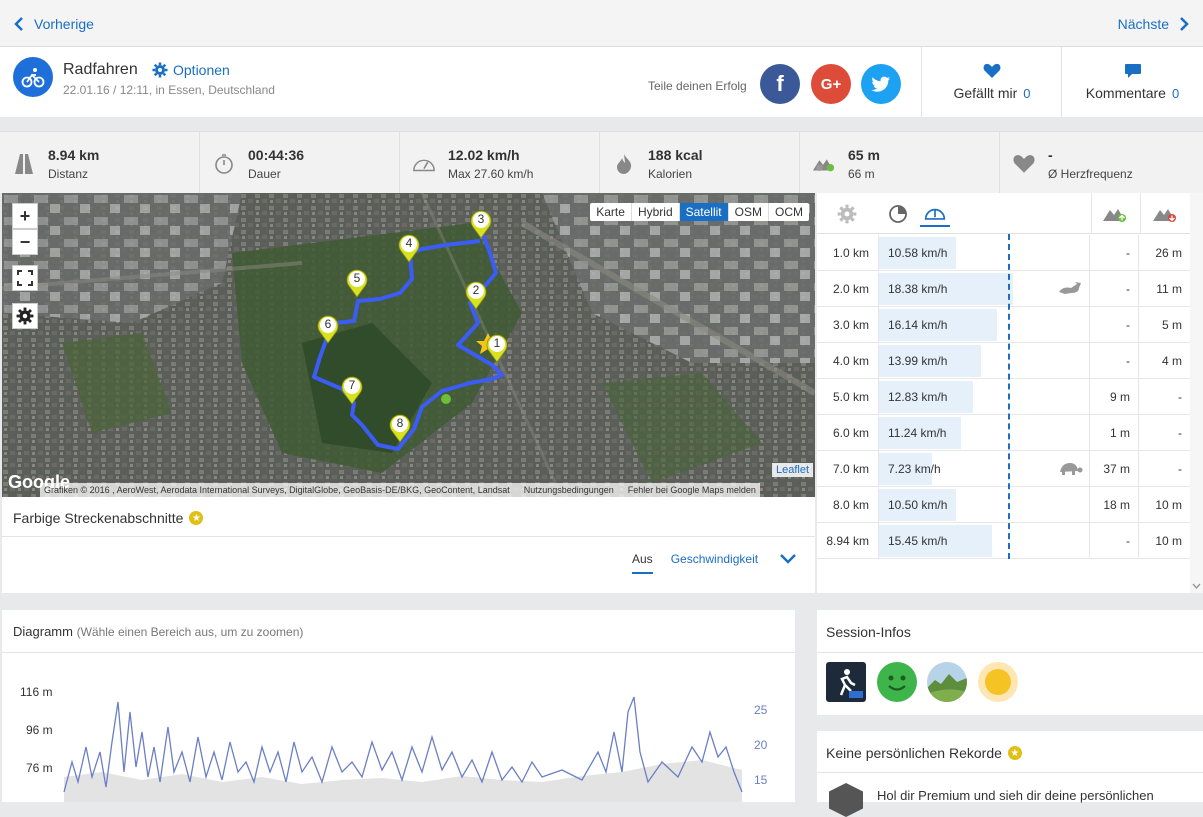  Describe the element at coordinates (328, 324) in the screenshot. I see `route-marker-label: 6` at that location.